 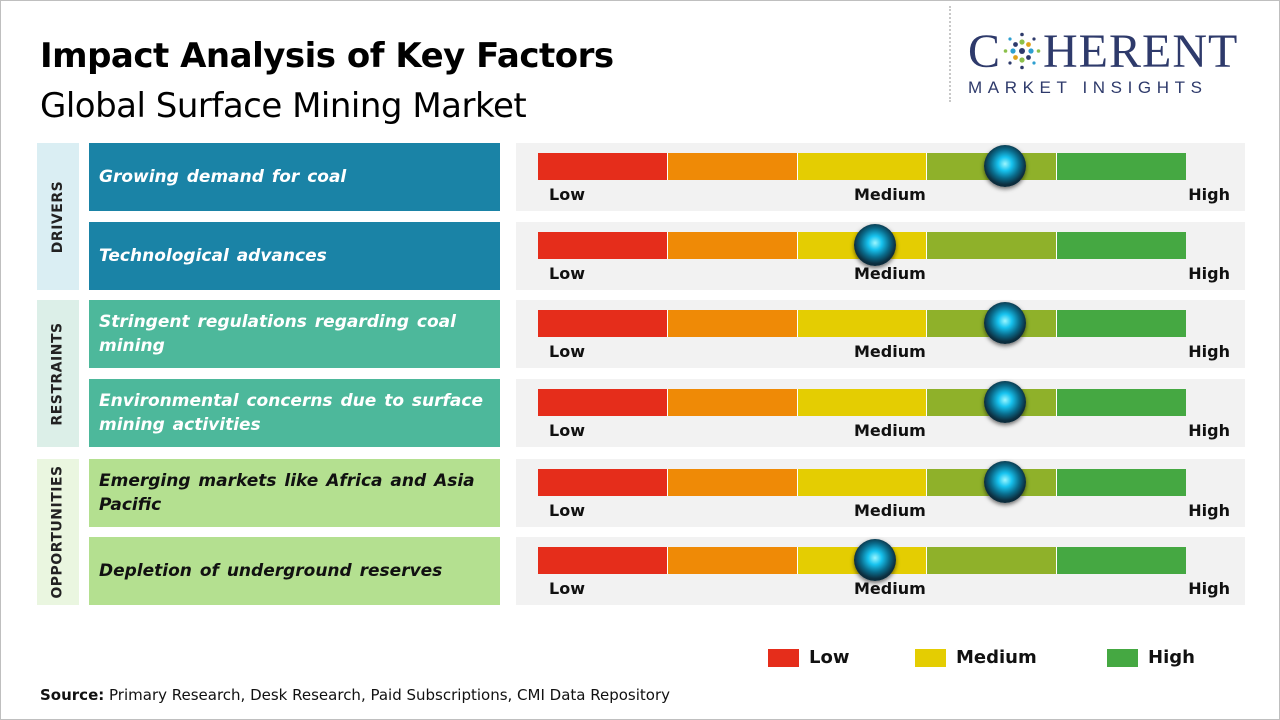 What do you see at coordinates (996, 657) in the screenshot?
I see `legend-label-medium: Medium` at bounding box center [996, 657].